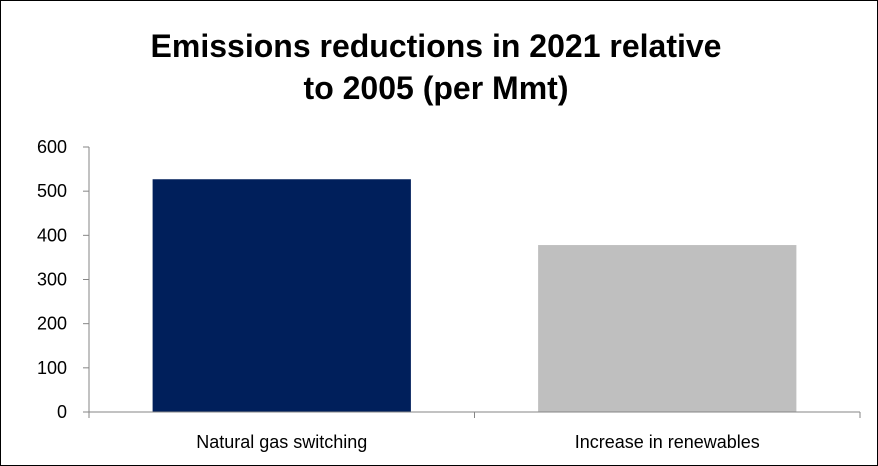  What do you see at coordinates (52, 191) in the screenshot?
I see `y-tick-label: 500` at bounding box center [52, 191].